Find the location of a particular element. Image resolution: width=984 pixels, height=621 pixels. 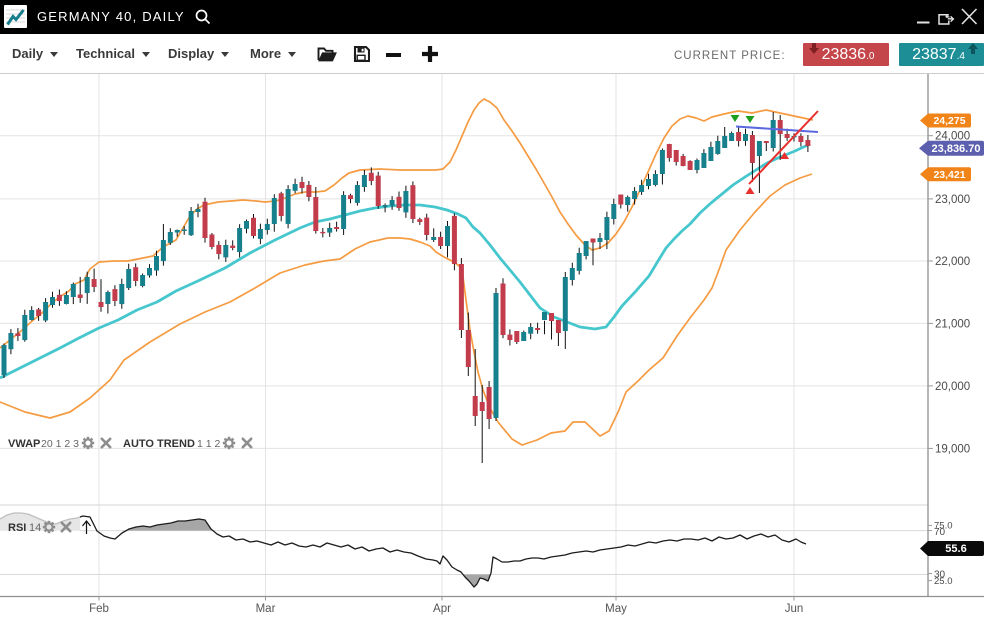

svg-text: VWAP is located at coordinates (24, 444).